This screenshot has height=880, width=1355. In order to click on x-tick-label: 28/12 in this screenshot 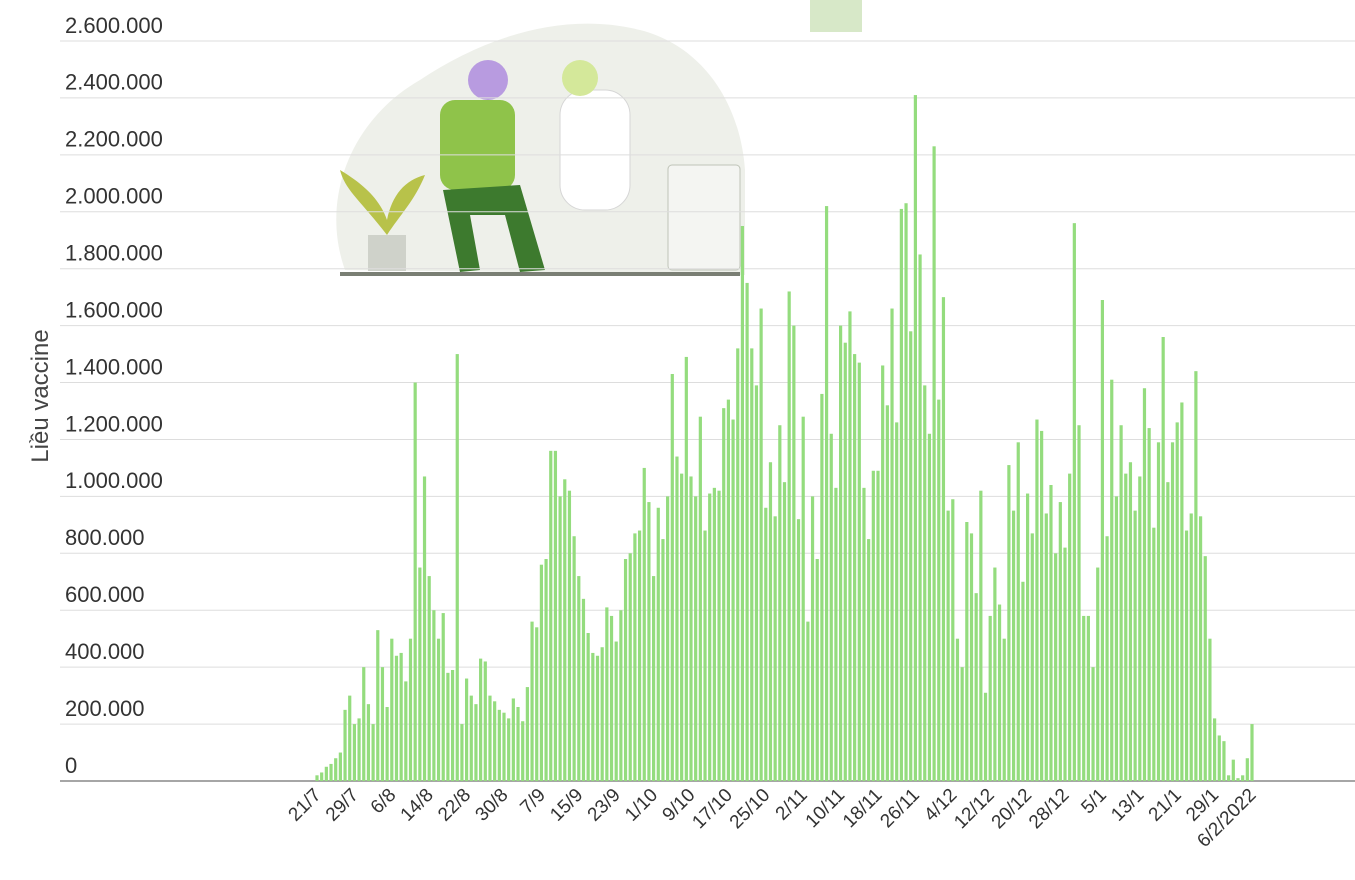, I will do `click(1049, 809)`.